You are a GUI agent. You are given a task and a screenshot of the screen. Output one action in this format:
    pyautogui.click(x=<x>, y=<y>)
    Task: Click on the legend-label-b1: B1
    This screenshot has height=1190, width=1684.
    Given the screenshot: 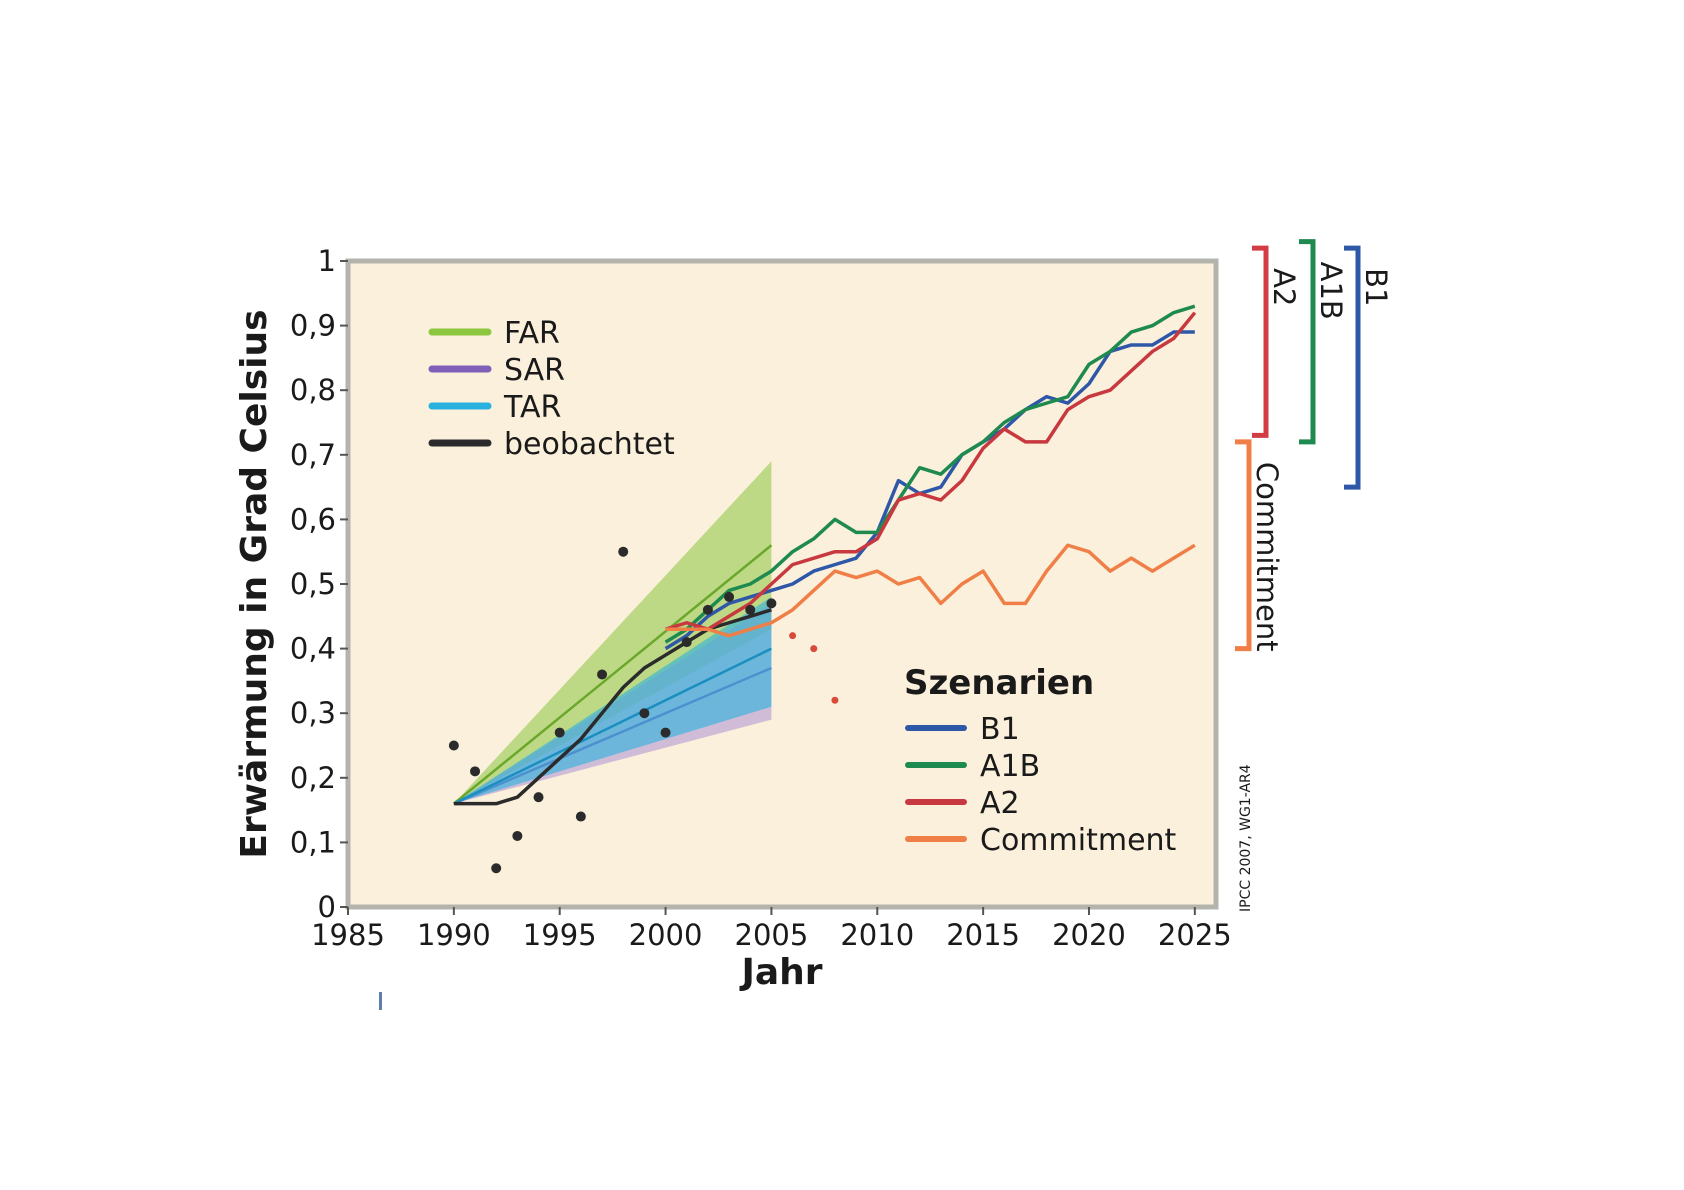 What is the action you would take?
    pyautogui.click(x=1000, y=729)
    